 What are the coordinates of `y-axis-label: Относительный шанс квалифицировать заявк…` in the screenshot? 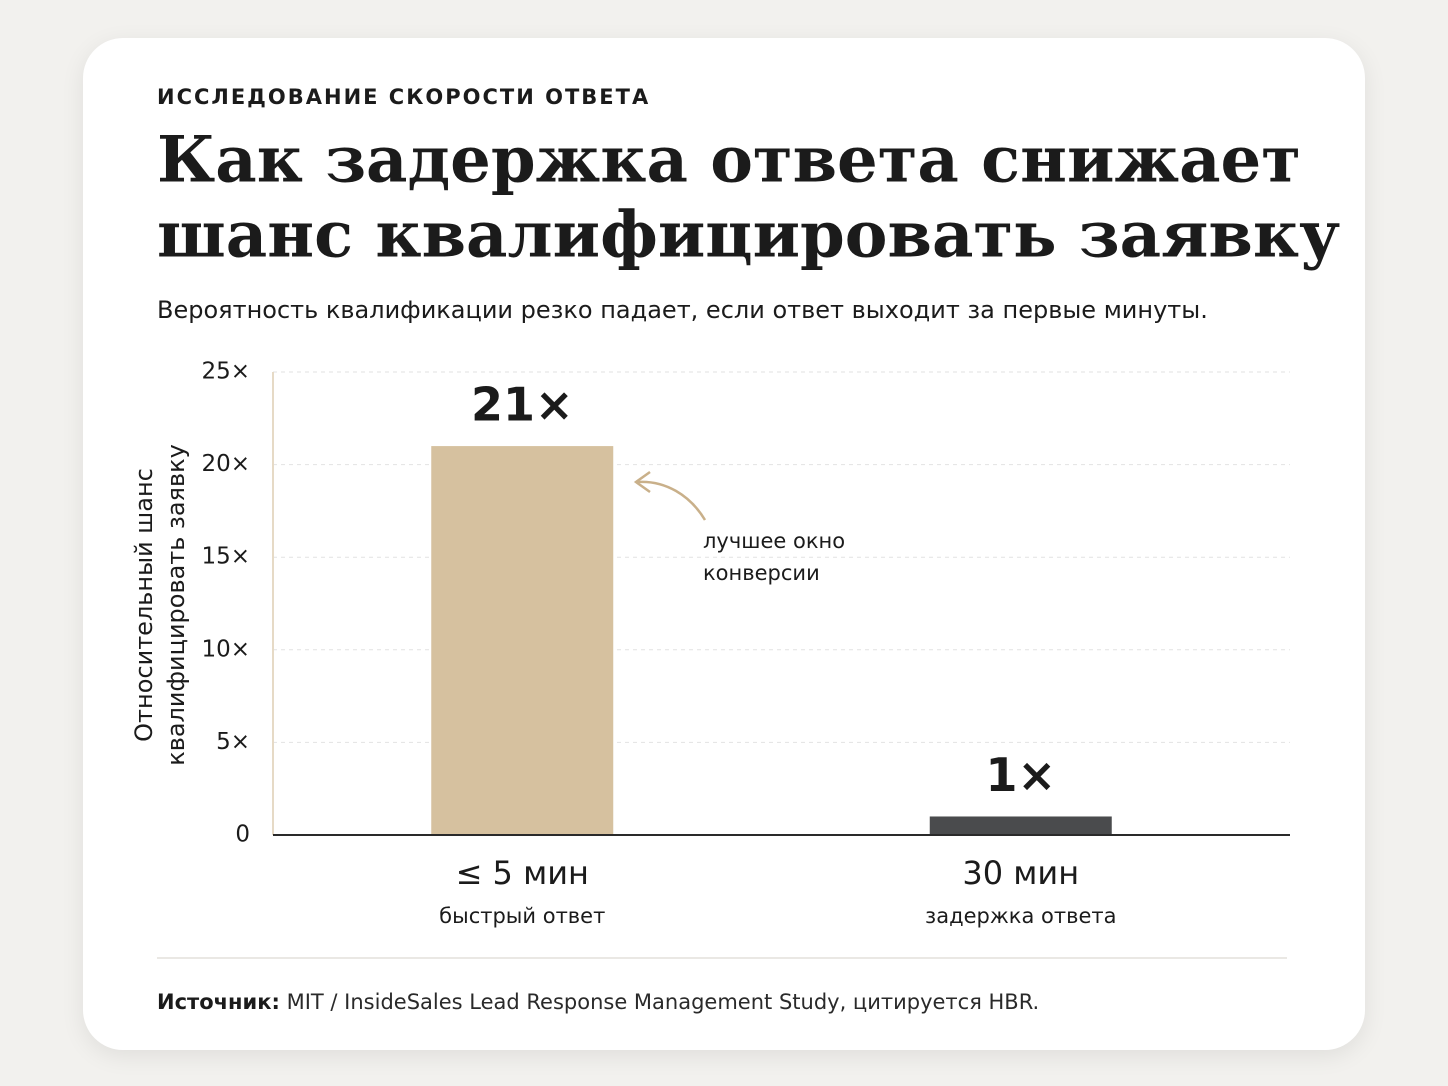 It's located at (160, 605).